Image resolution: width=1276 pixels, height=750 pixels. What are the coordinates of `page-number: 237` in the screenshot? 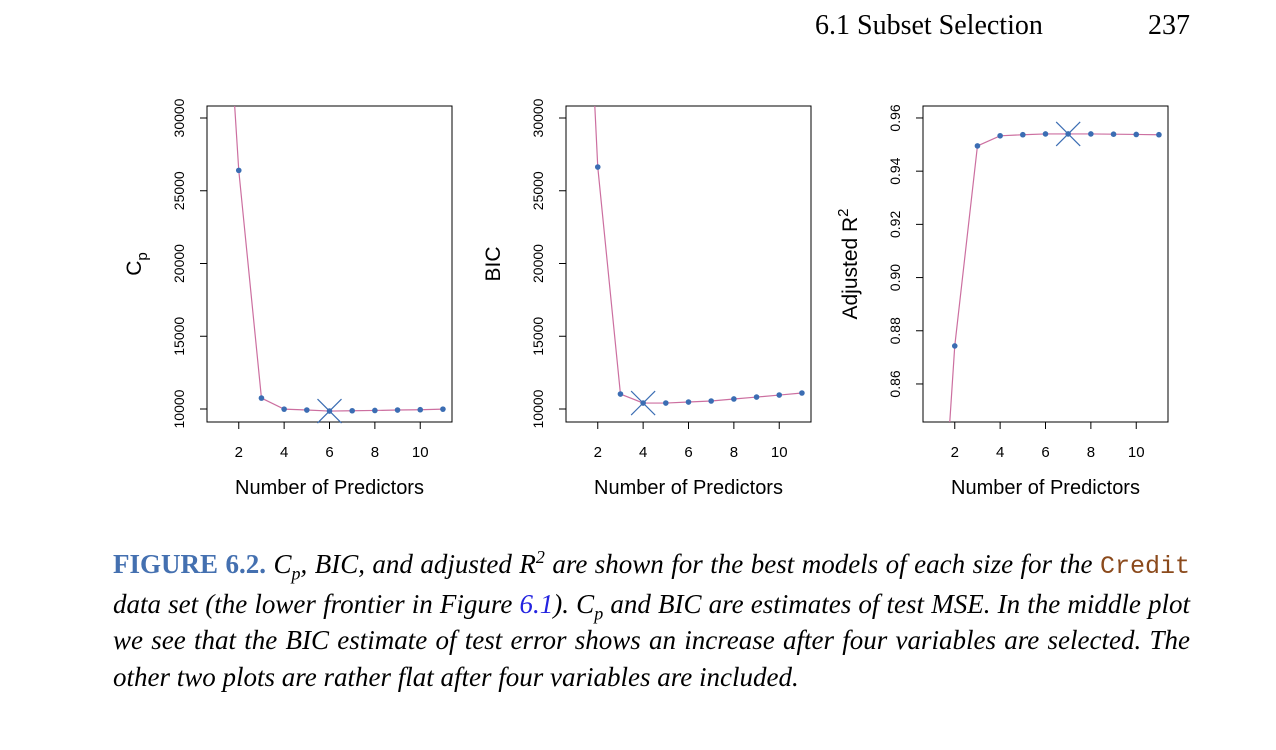 It's located at (1169, 25).